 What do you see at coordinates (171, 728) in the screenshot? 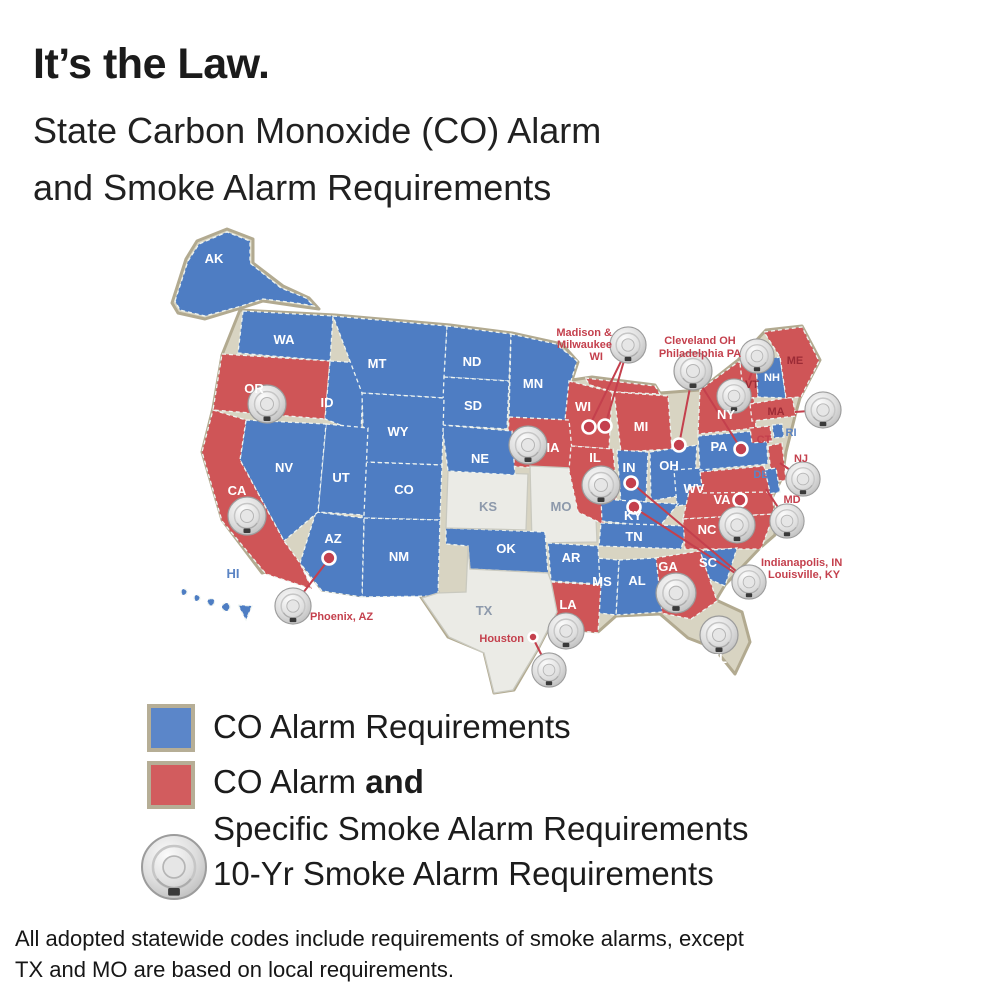
I see `legend-swatch-co-alarm` at bounding box center [171, 728].